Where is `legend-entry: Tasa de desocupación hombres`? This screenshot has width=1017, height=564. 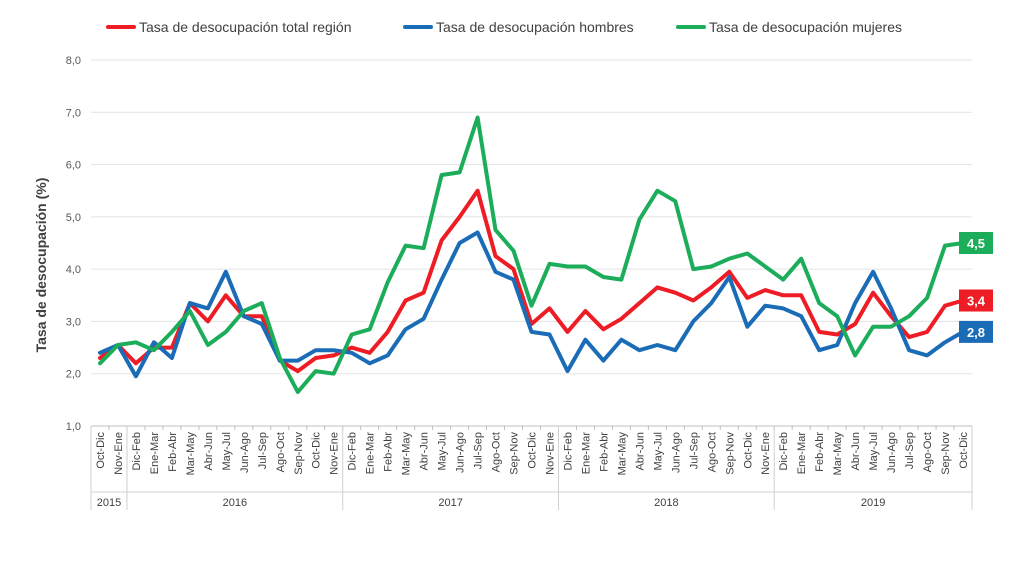
legend-entry: Tasa de desocupación hombres is located at coordinates (535, 27).